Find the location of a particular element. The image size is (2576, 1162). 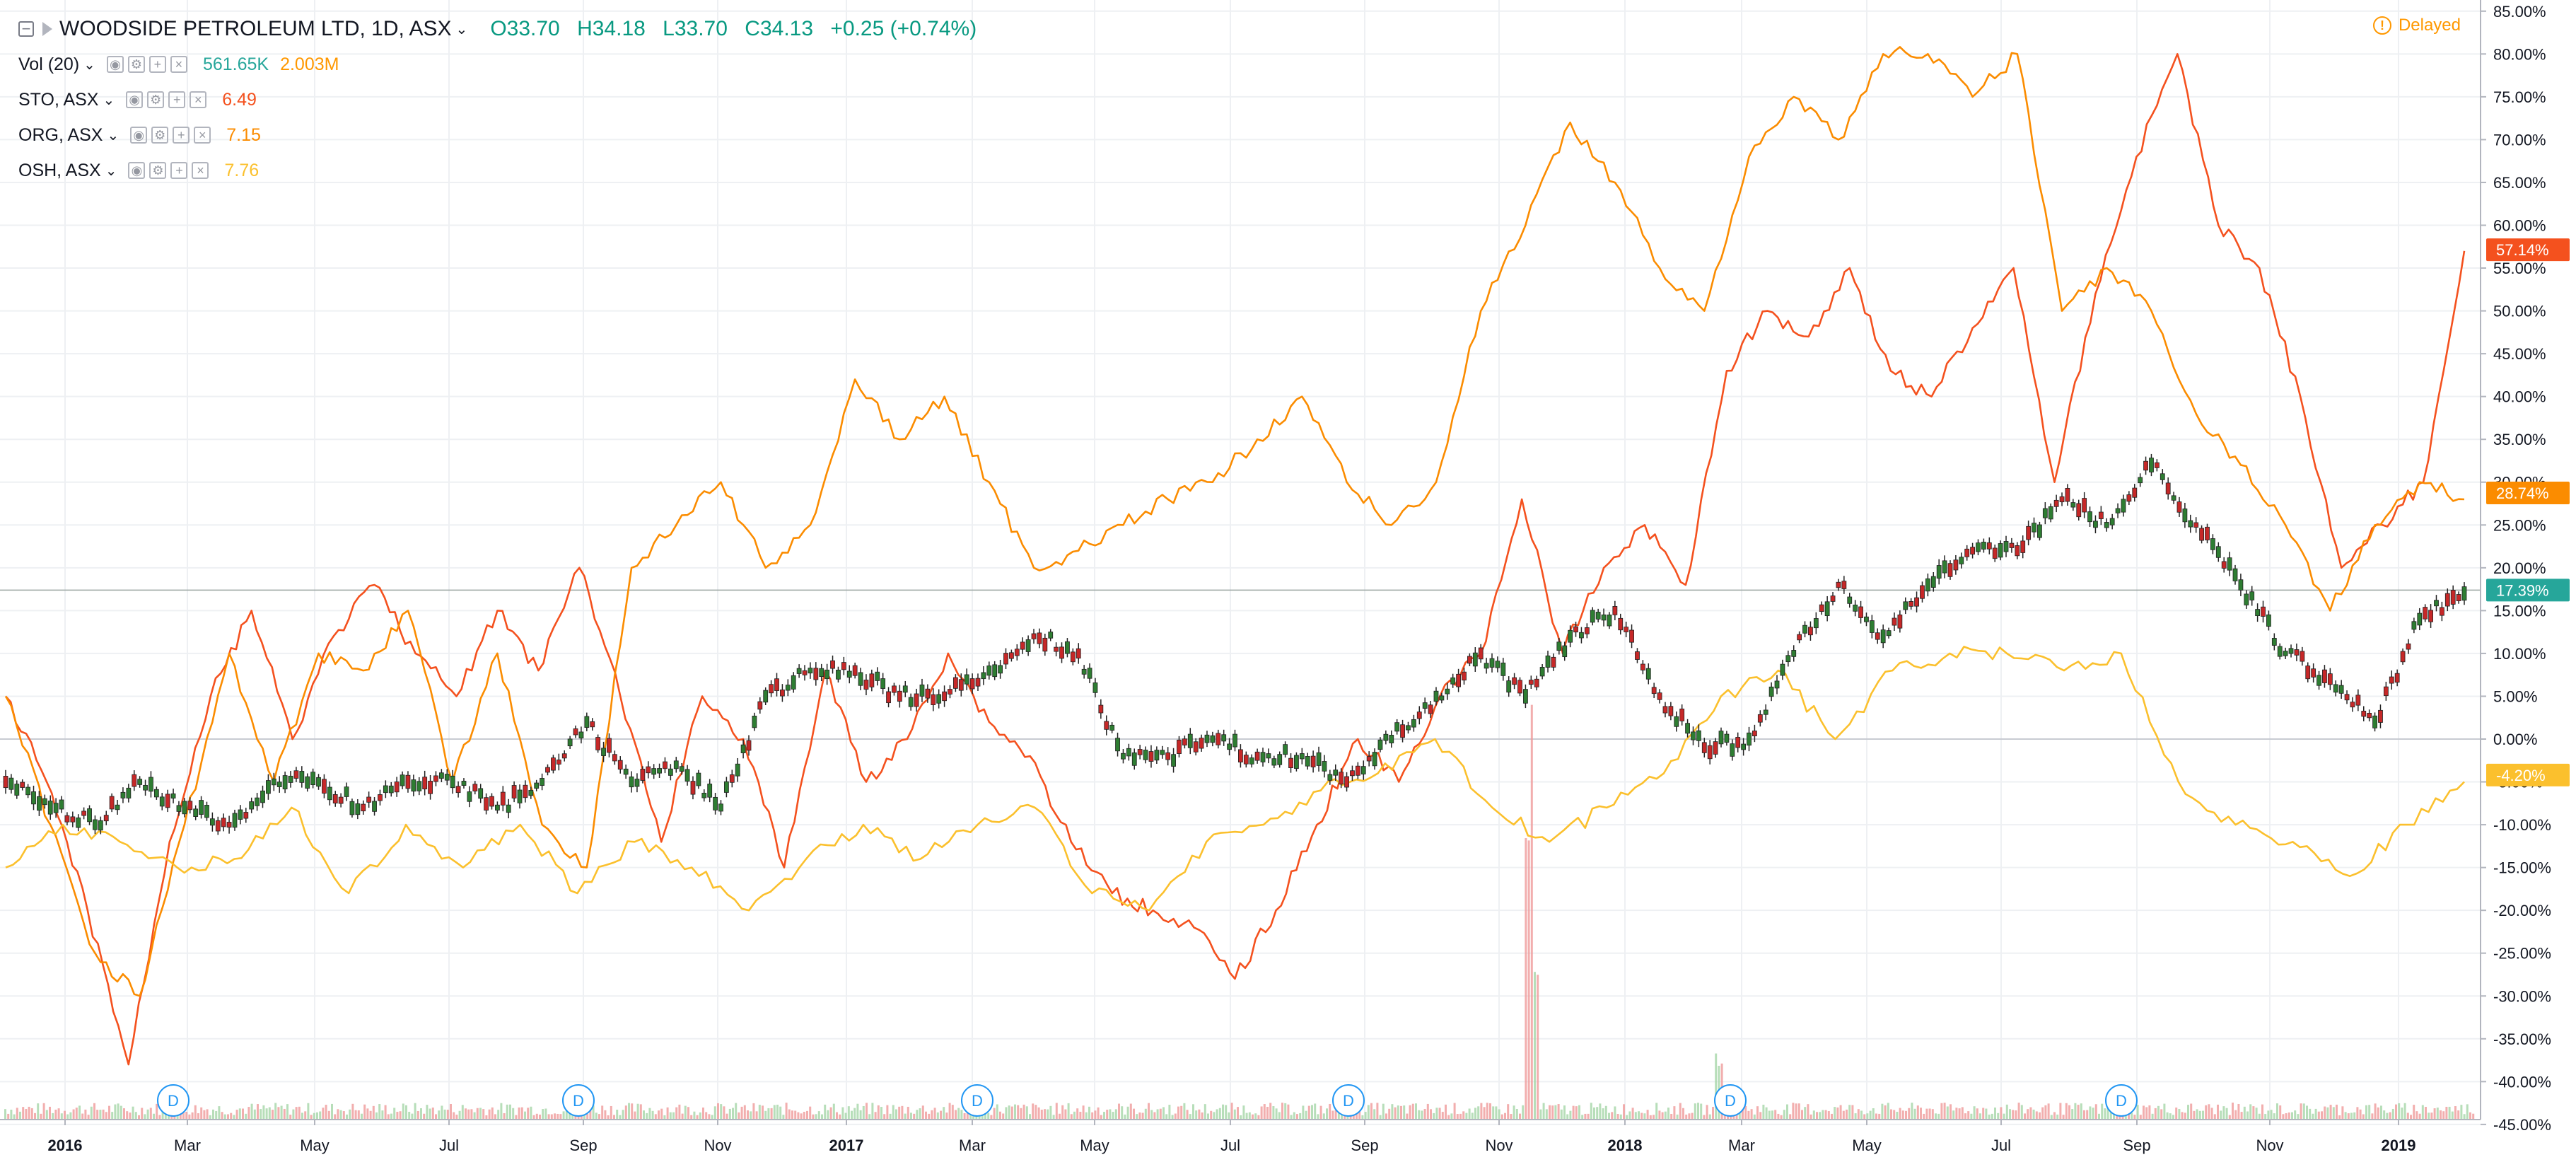

series-label-sto: STO, ASX is located at coordinates (58, 99).